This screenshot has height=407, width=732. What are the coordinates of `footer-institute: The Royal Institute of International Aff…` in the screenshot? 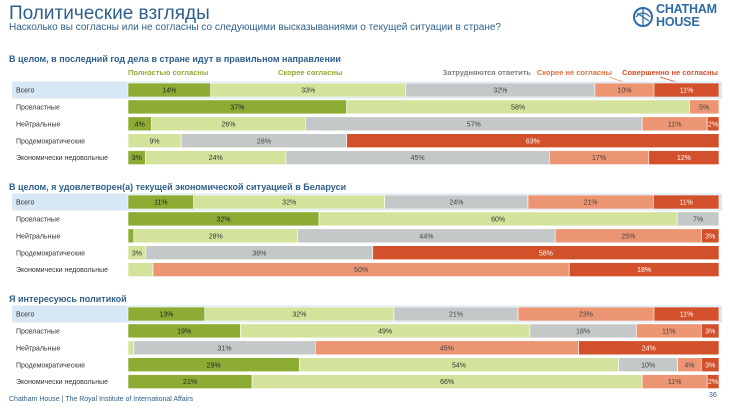 It's located at (129, 399).